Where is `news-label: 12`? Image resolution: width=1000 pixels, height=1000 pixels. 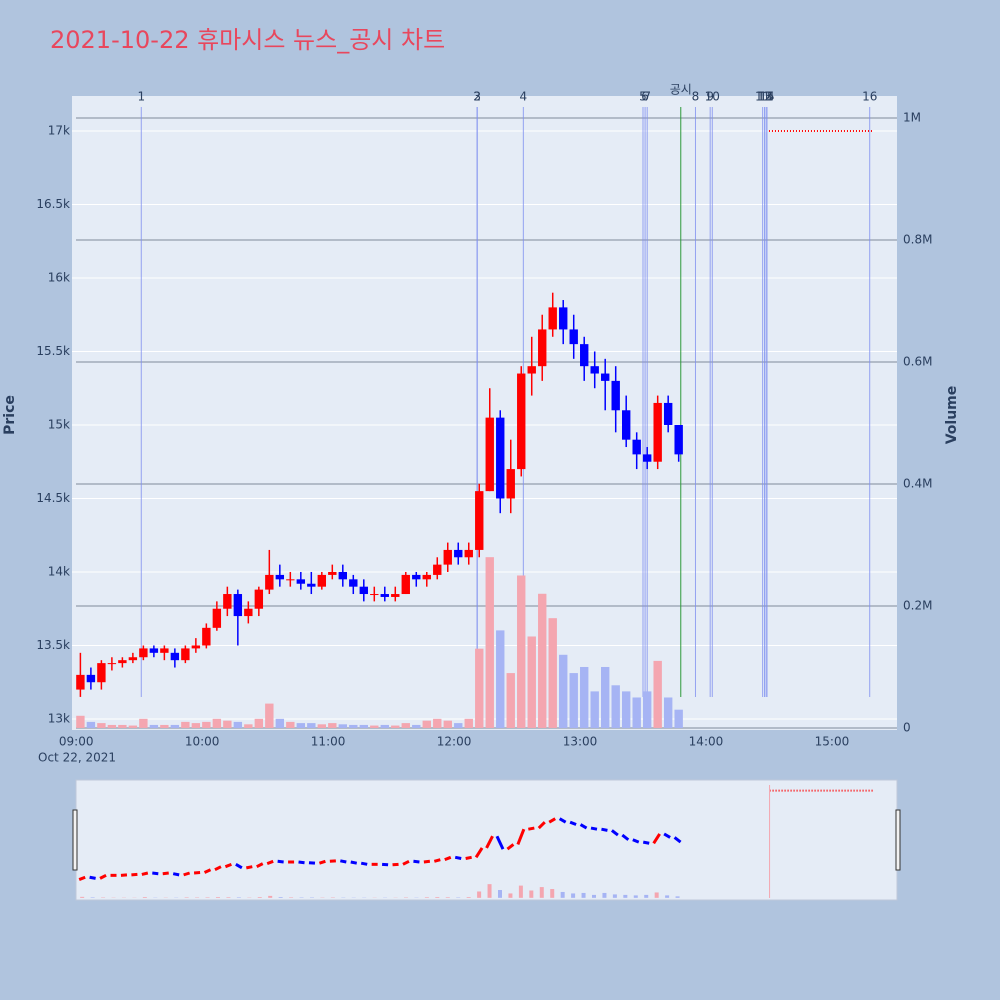 news-label: 12 is located at coordinates (764, 97).